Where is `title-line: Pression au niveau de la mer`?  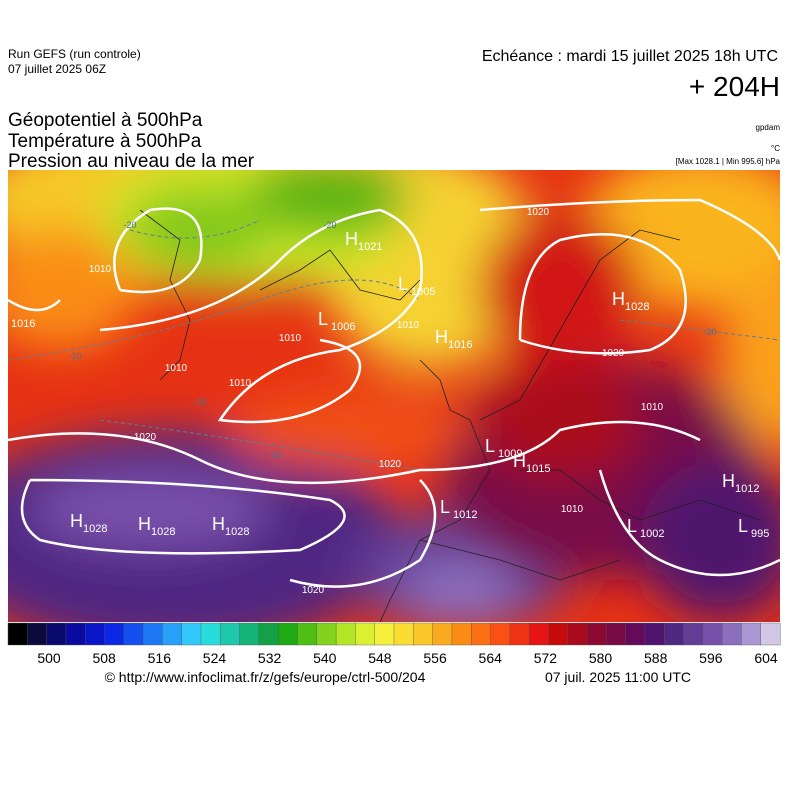 title-line: Pression au niveau de la mer is located at coordinates (131, 161).